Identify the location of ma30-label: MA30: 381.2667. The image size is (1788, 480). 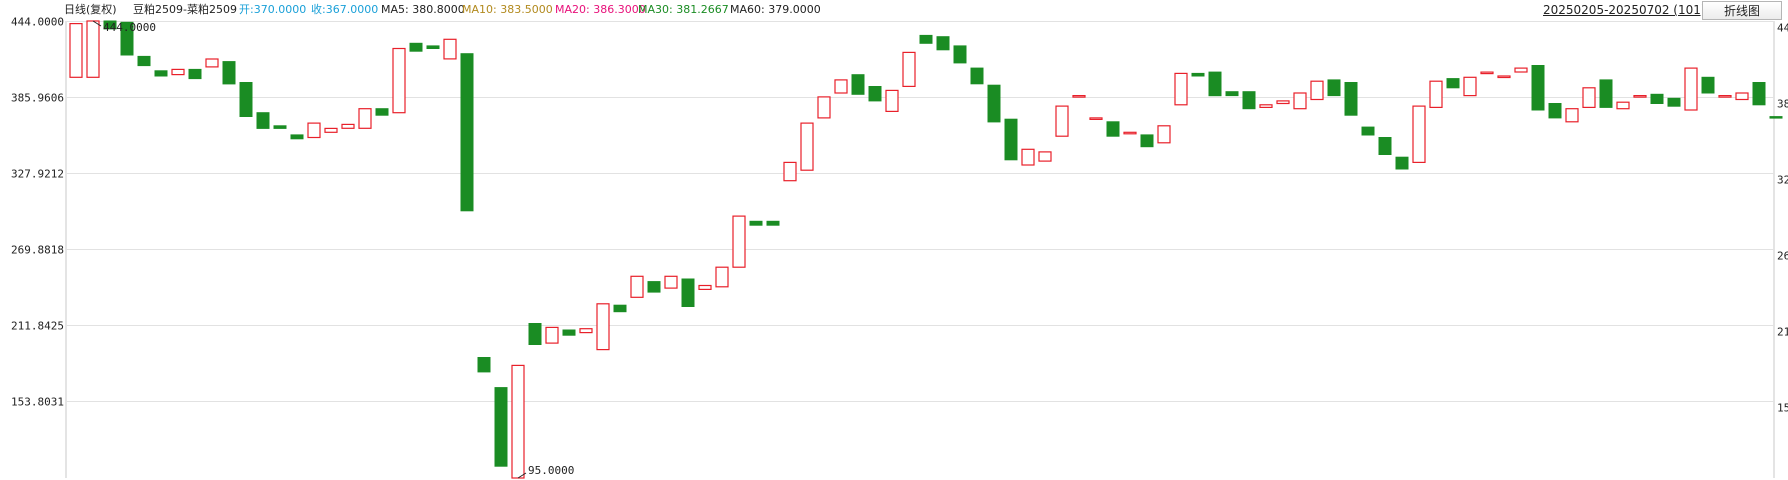
(683, 9).